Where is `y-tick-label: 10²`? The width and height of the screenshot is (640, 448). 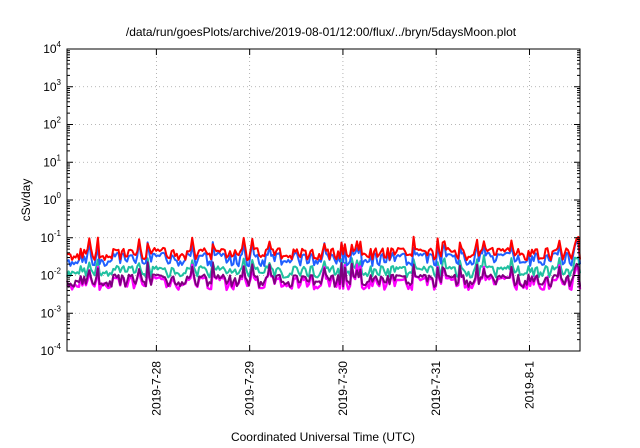
y-tick-label: 10² is located at coordinates (52, 124).